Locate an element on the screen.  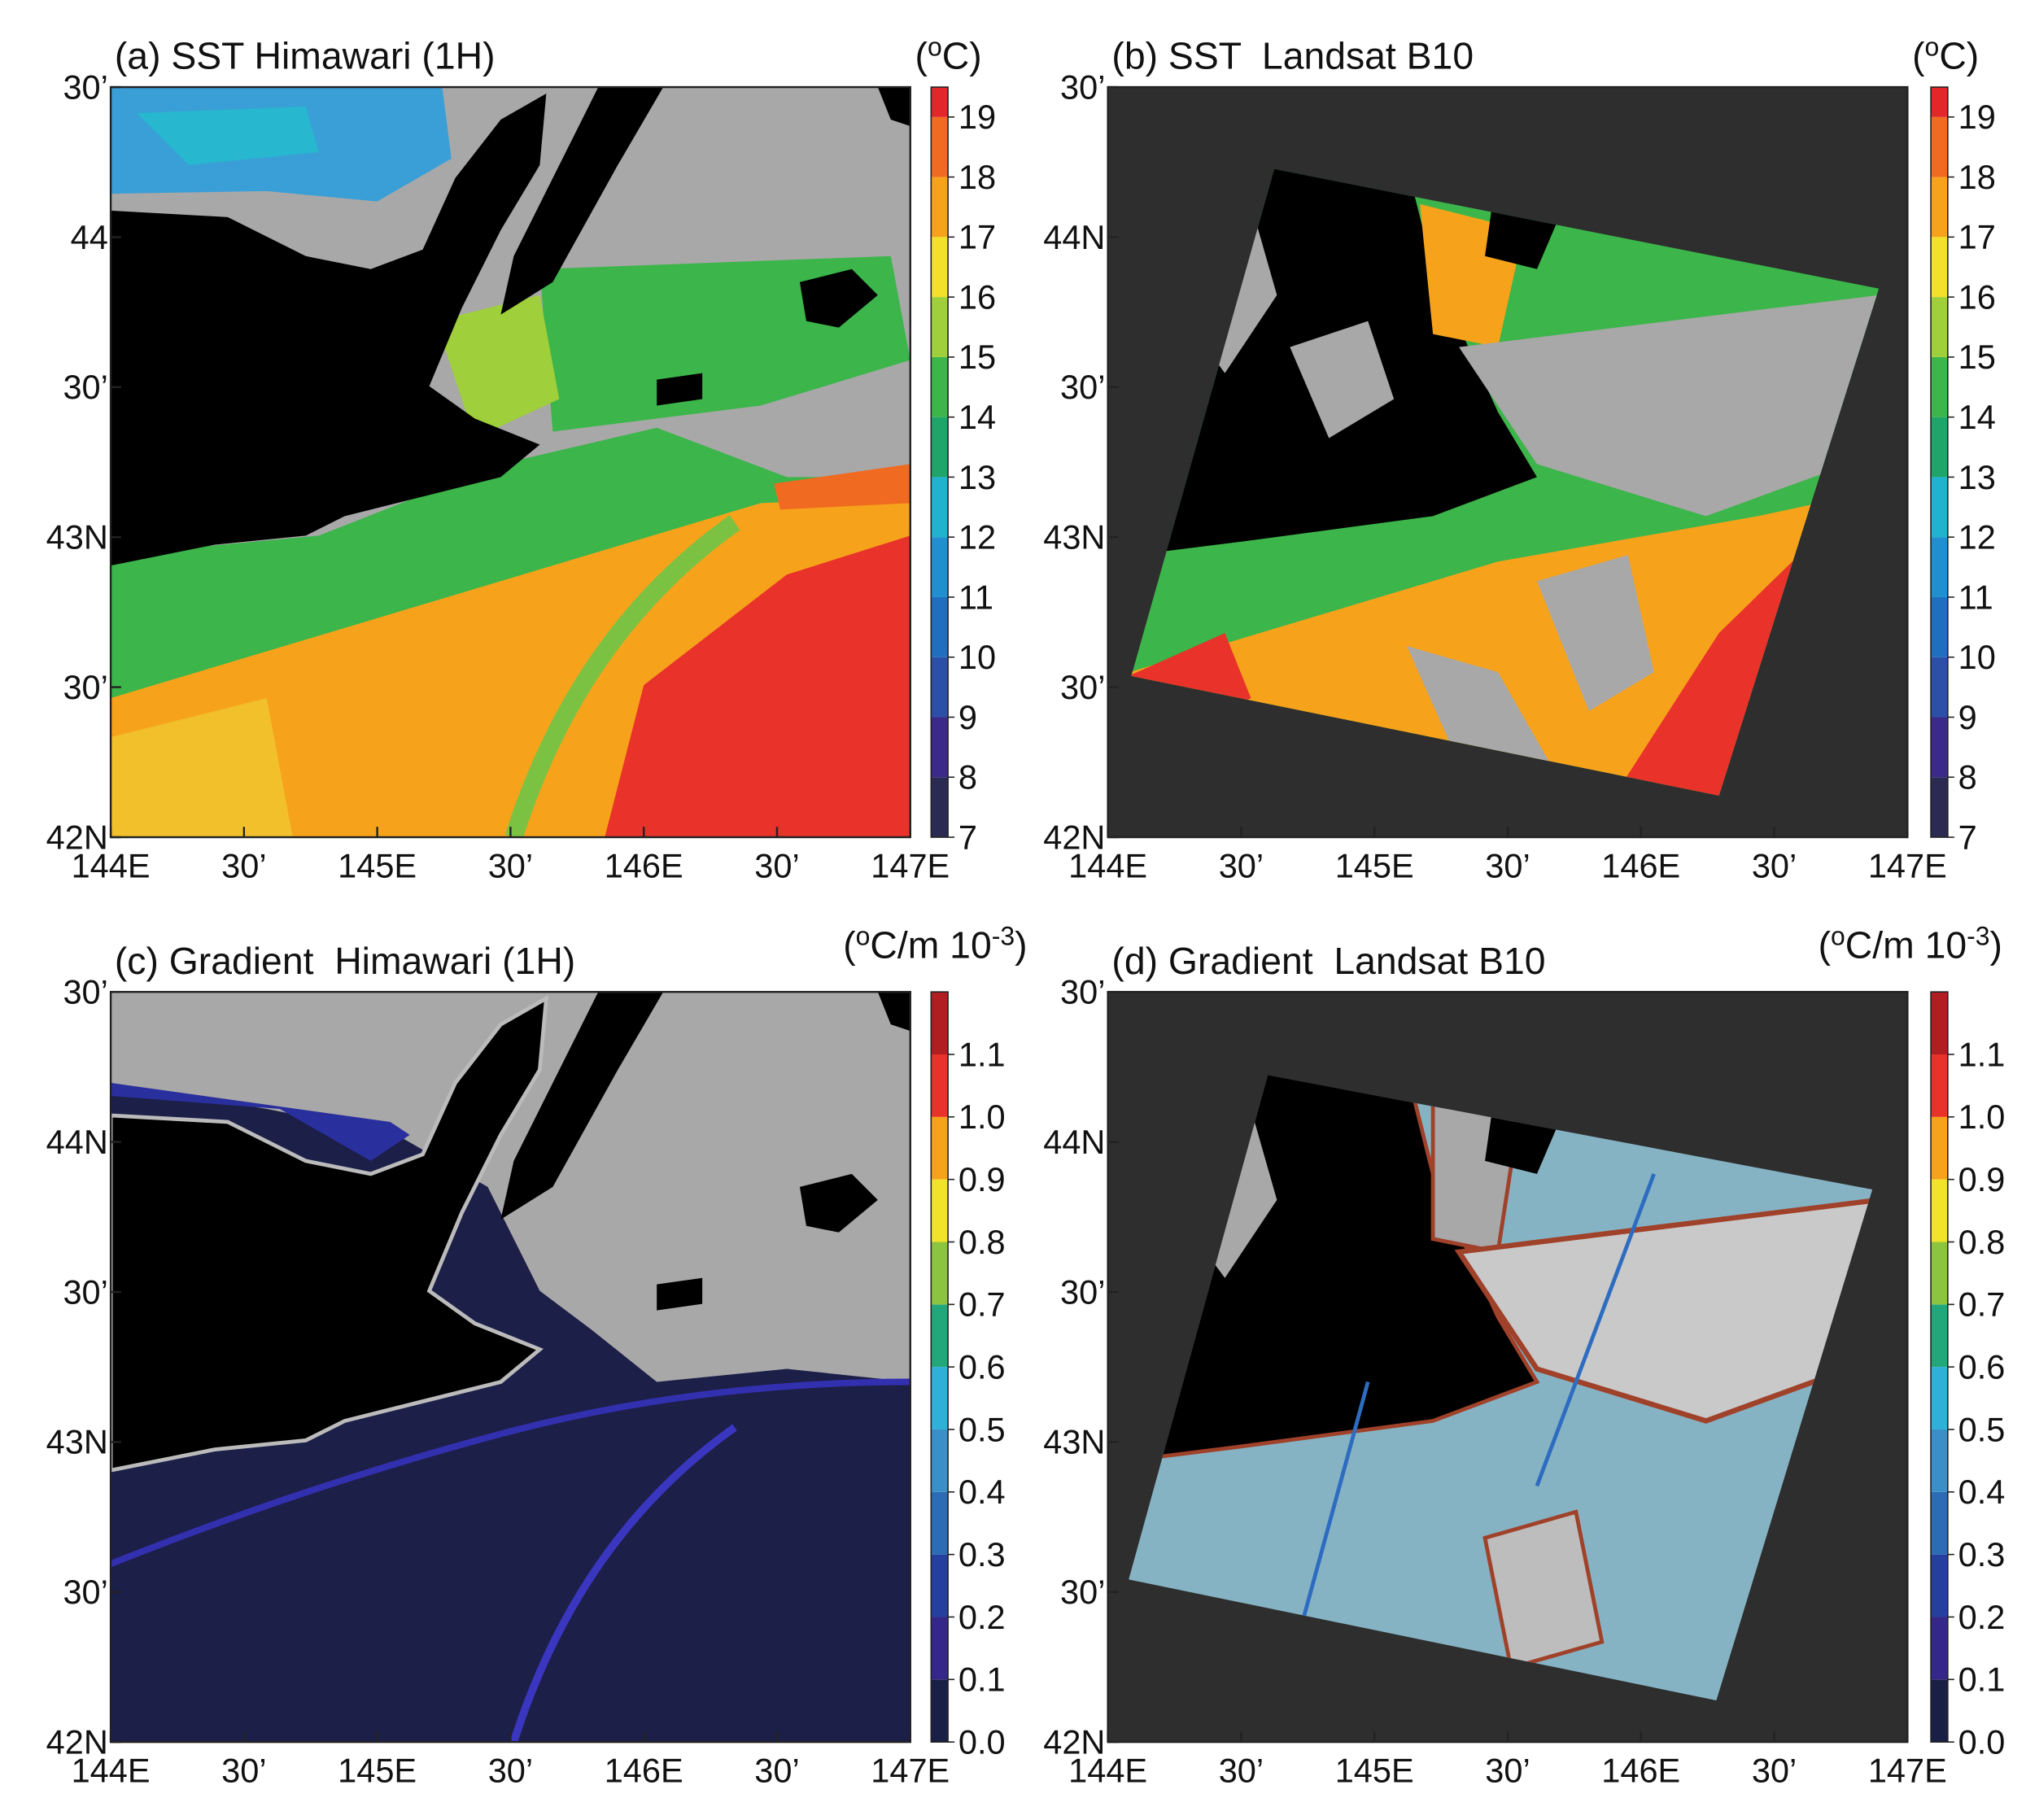
colorbar-label: 7 is located at coordinates (1967, 837).